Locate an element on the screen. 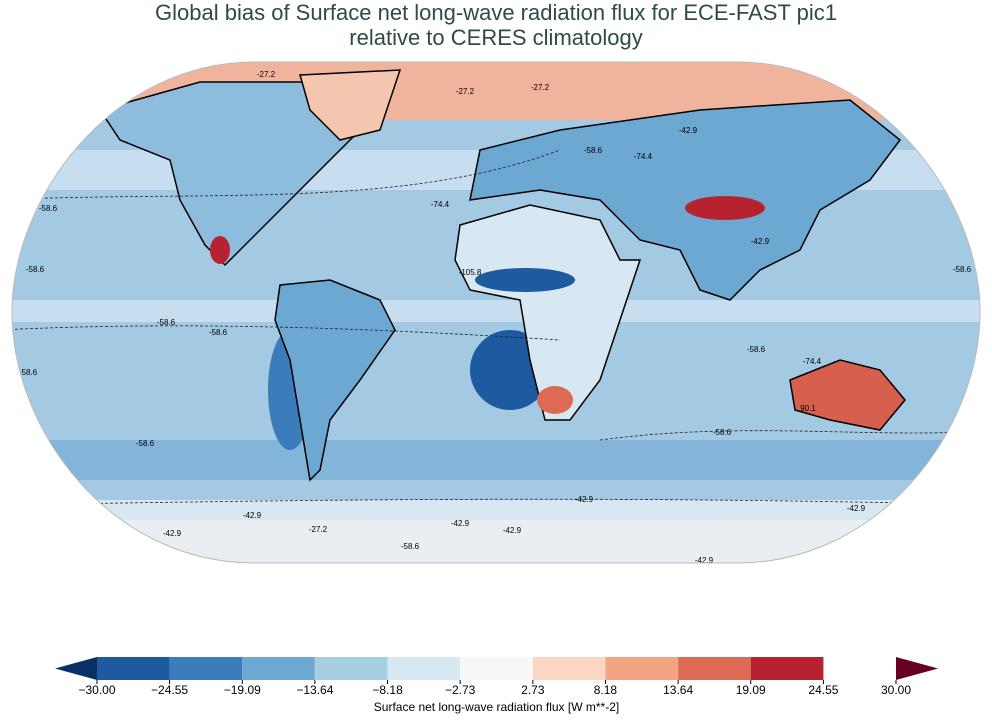 Image resolution: width=992 pixels, height=721 pixels. colorbar-tick-label: −8.18 is located at coordinates (387, 690).